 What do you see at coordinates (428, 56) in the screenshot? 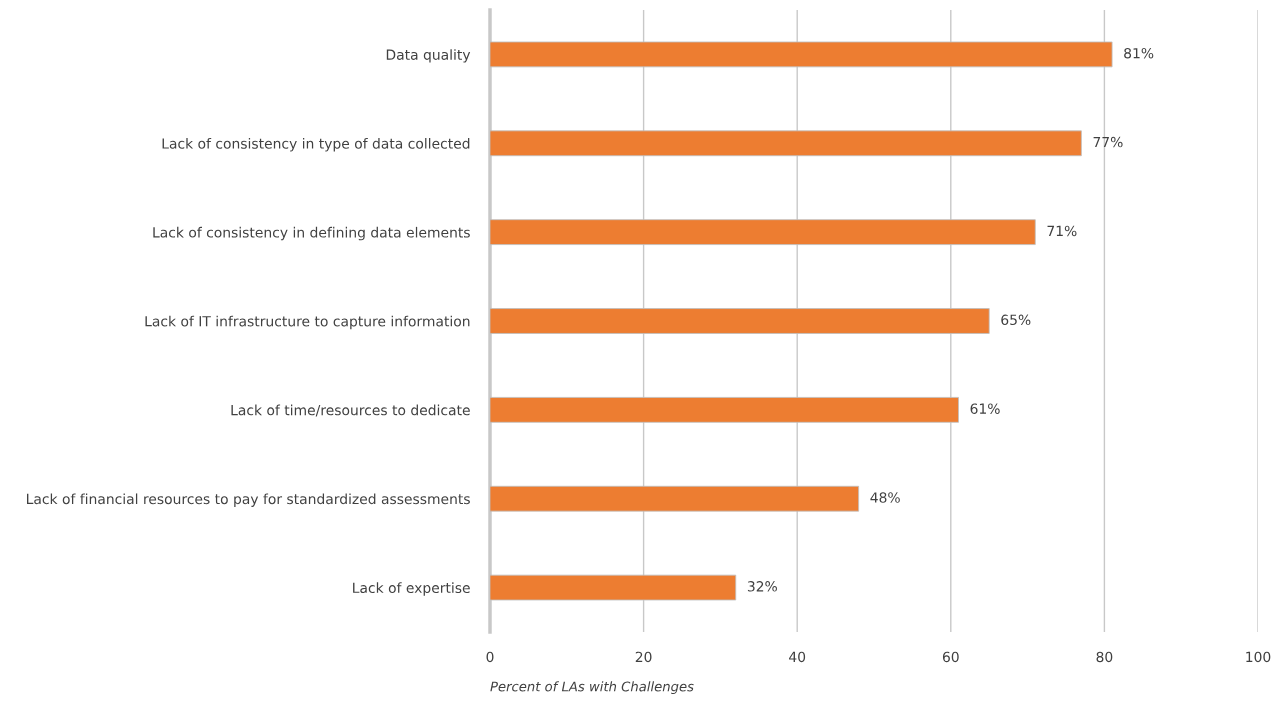
I see `y-tick-label: Data quality` at bounding box center [428, 56].